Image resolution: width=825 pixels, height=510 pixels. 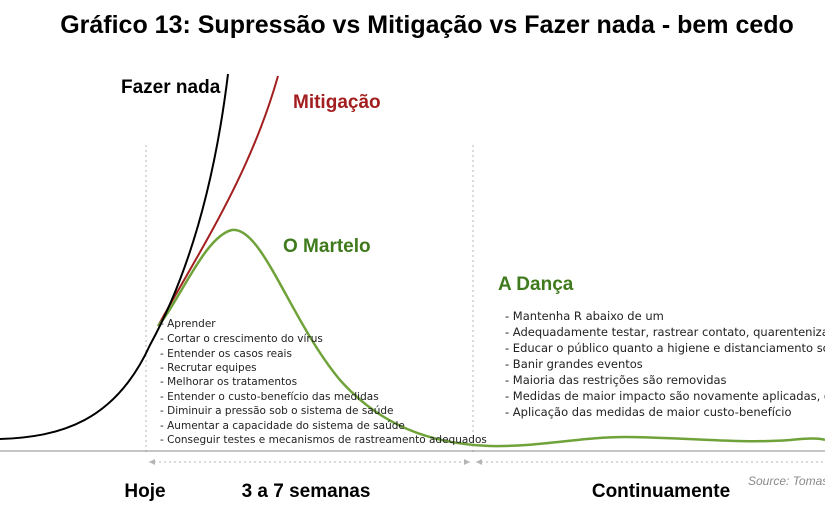 I want to click on martelo-item: - Entender o custo-benefício das medidas, so click(x=269, y=397).